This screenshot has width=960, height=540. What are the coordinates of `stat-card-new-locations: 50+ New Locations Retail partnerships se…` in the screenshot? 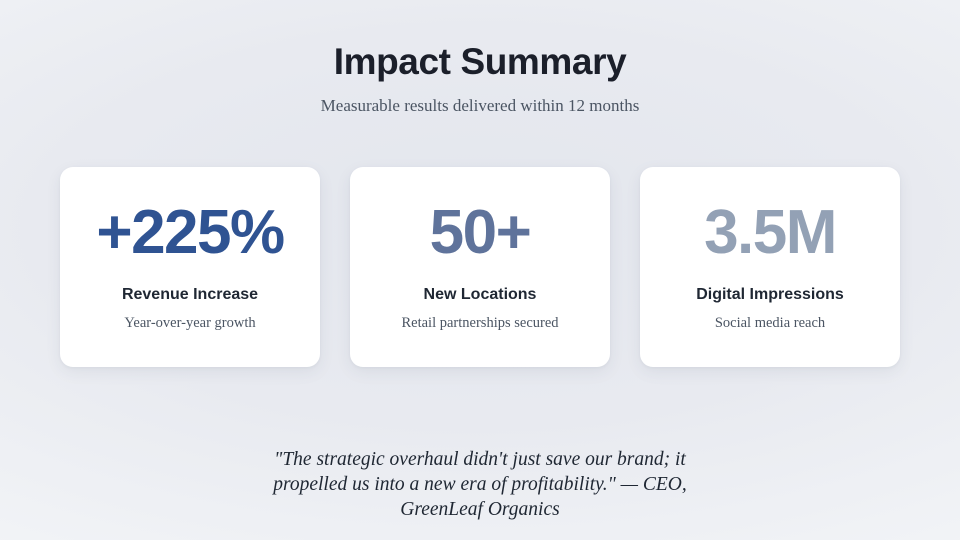 It's located at (480, 267).